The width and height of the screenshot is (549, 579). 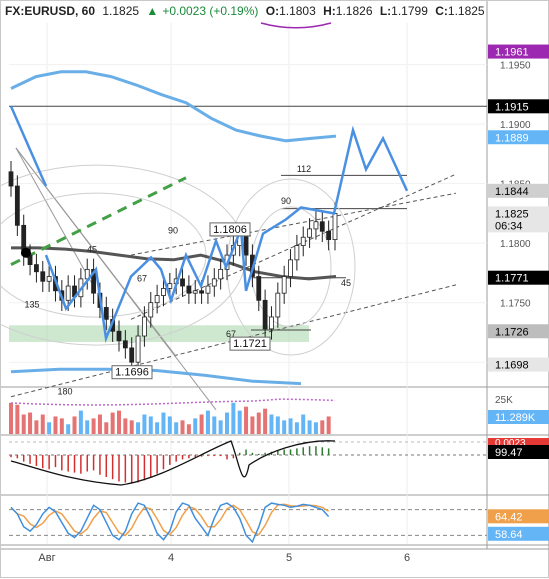 What do you see at coordinates (174, 263) in the screenshot?
I see `moving-average-line` at bounding box center [174, 263].